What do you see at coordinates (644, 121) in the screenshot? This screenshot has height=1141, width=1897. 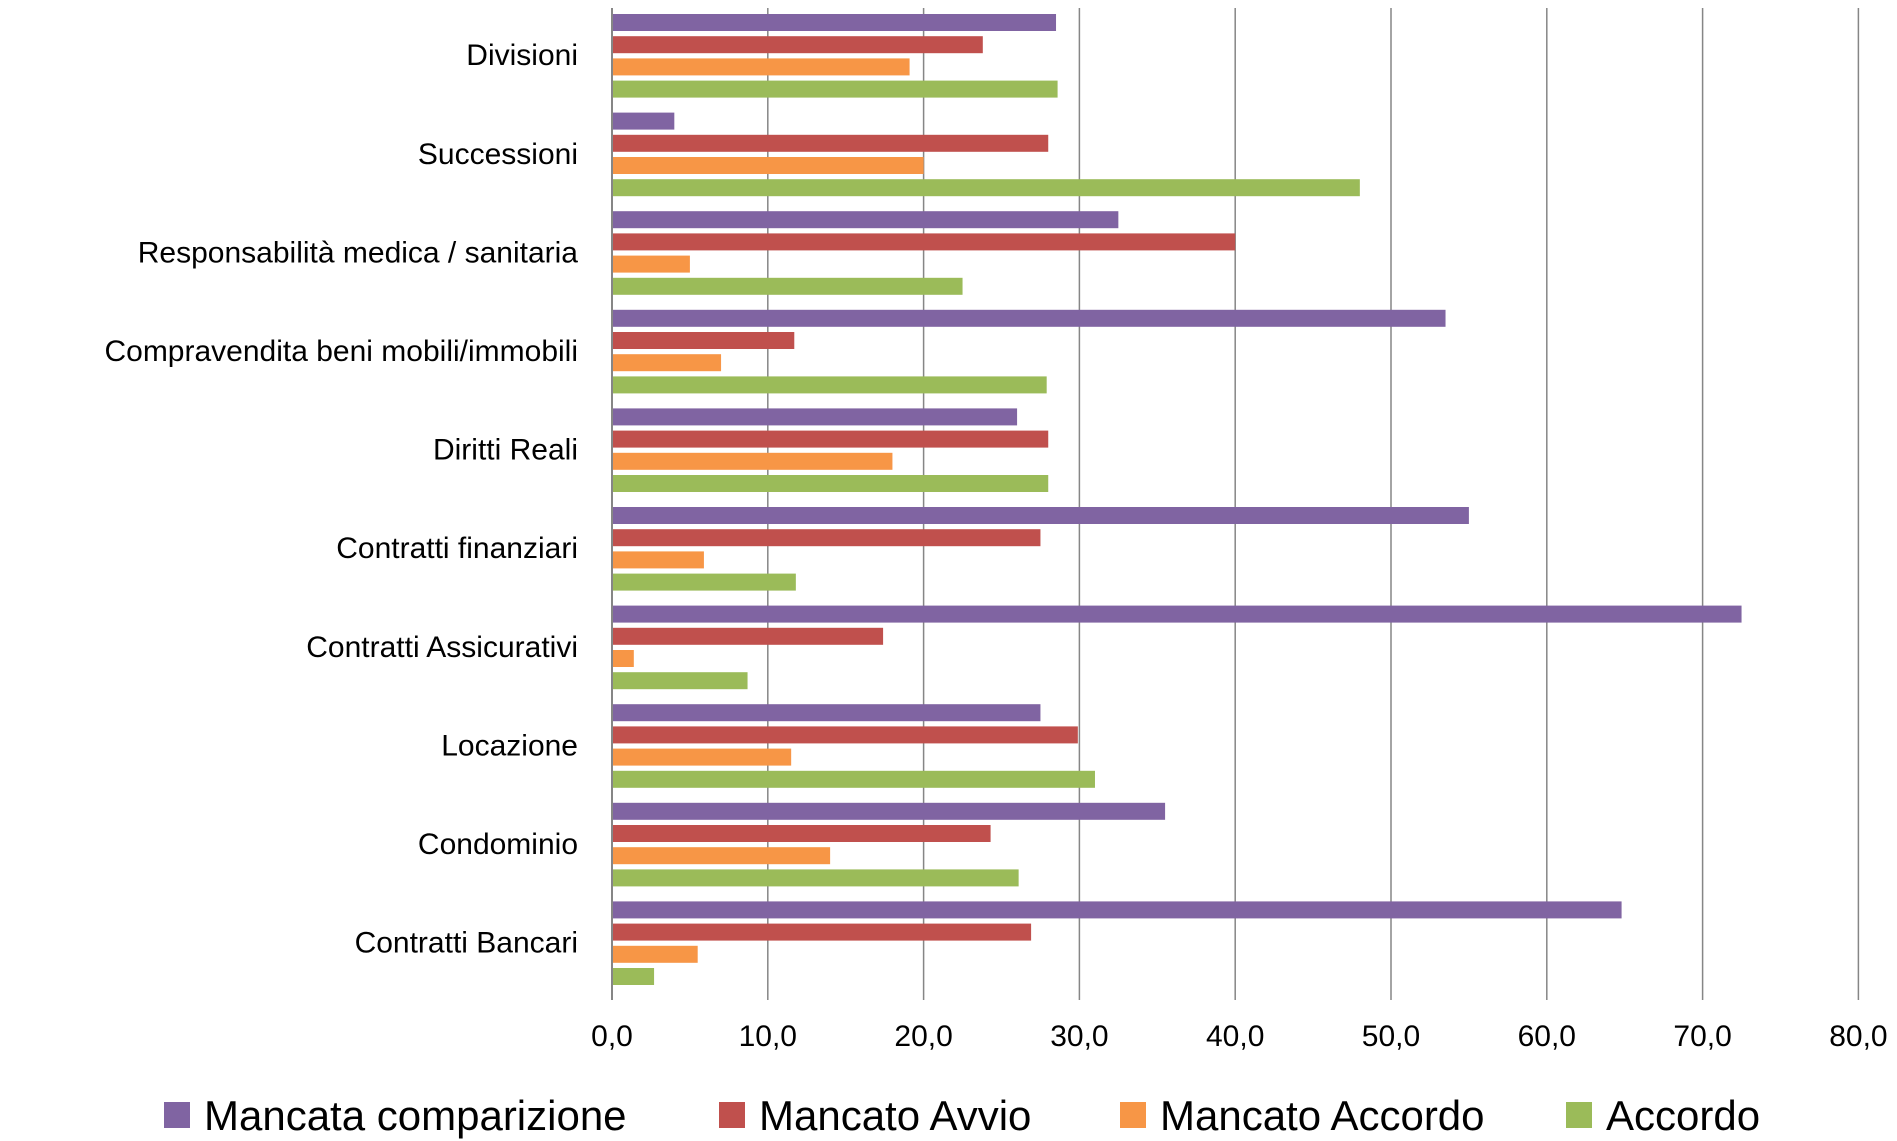 I see `bar-successioni-mancata-comparizione` at bounding box center [644, 121].